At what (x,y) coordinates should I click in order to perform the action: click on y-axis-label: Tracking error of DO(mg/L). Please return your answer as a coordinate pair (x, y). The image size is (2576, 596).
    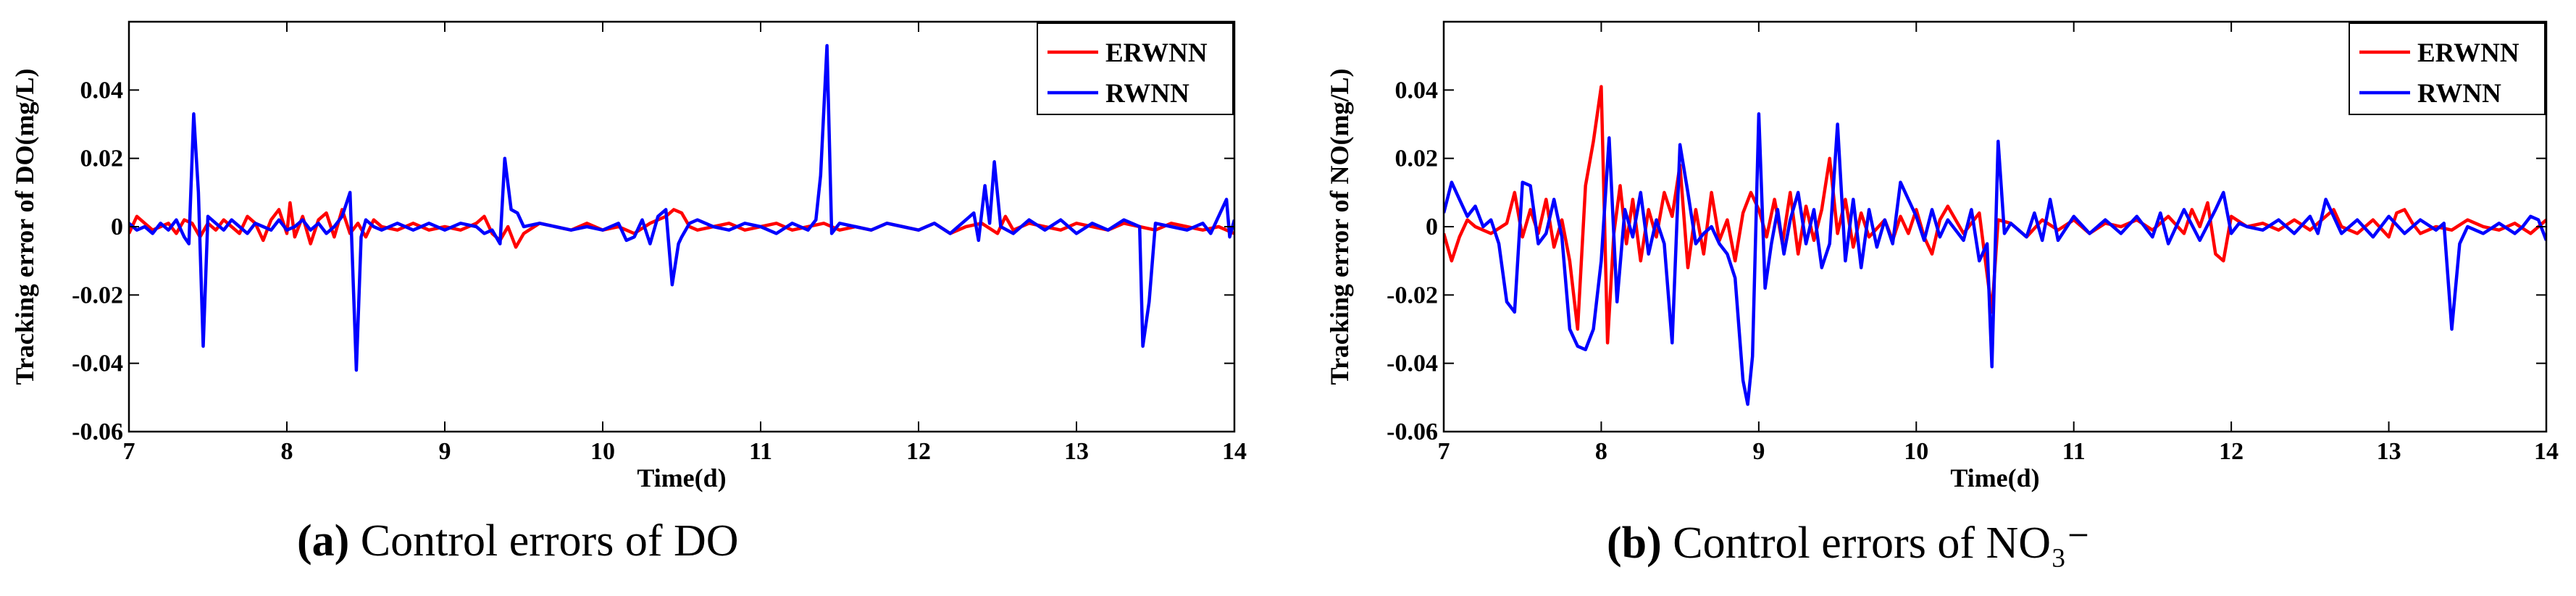
    Looking at the image, I should click on (24, 227).